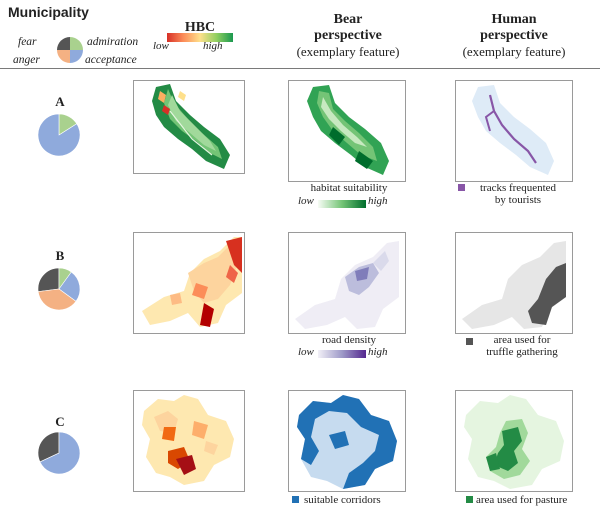  I want to click on row-b-bear-high-label: high, so click(378, 352).